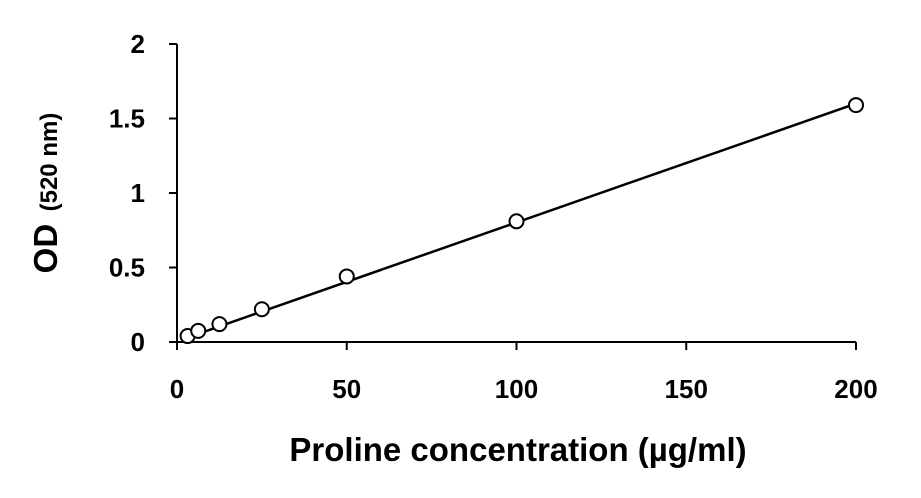  What do you see at coordinates (127, 119) in the screenshot?
I see `y-tick-label: 1.5` at bounding box center [127, 119].